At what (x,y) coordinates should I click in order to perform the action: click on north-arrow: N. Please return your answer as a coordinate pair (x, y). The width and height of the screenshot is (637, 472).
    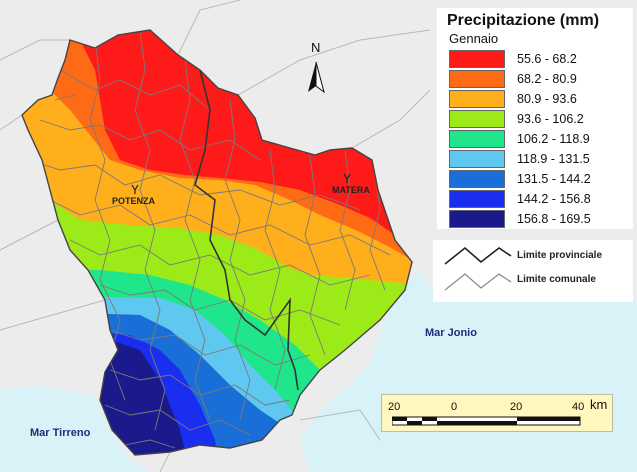
    Looking at the image, I should click on (316, 67).